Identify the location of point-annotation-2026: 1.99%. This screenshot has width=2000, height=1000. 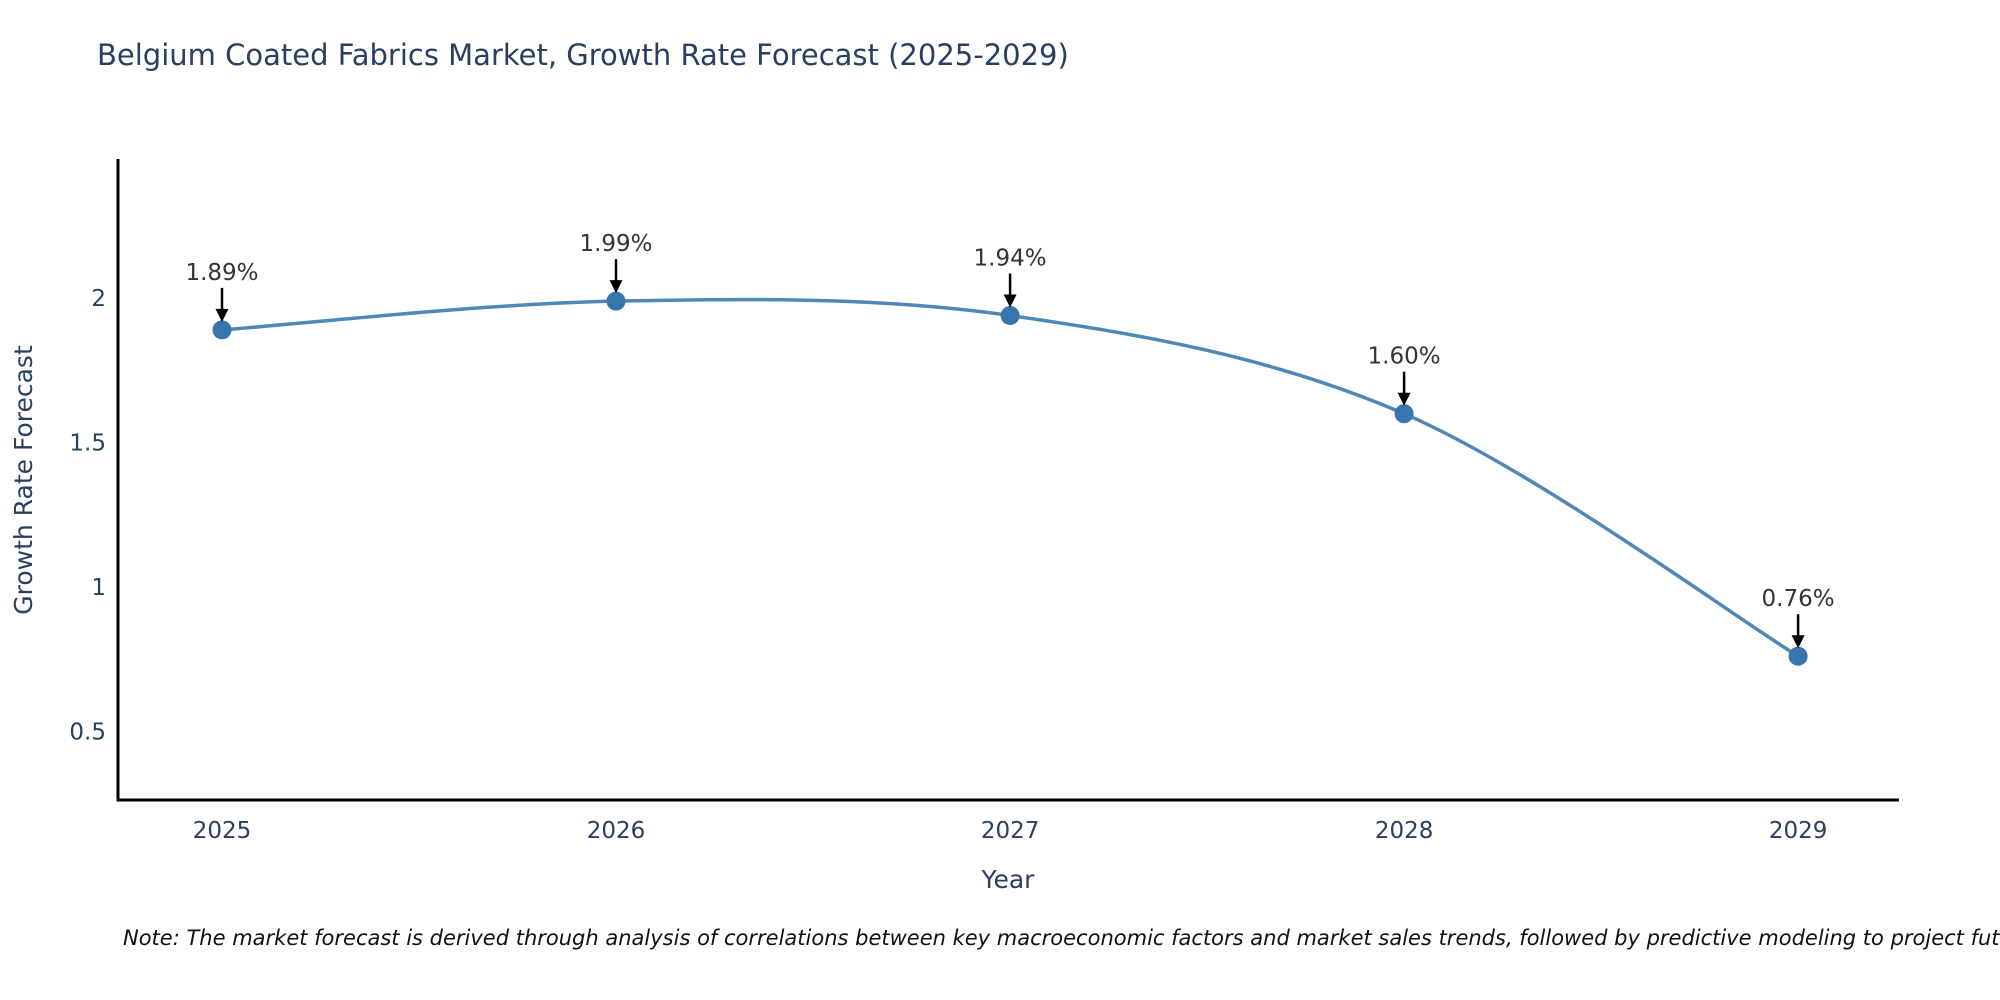
(616, 262).